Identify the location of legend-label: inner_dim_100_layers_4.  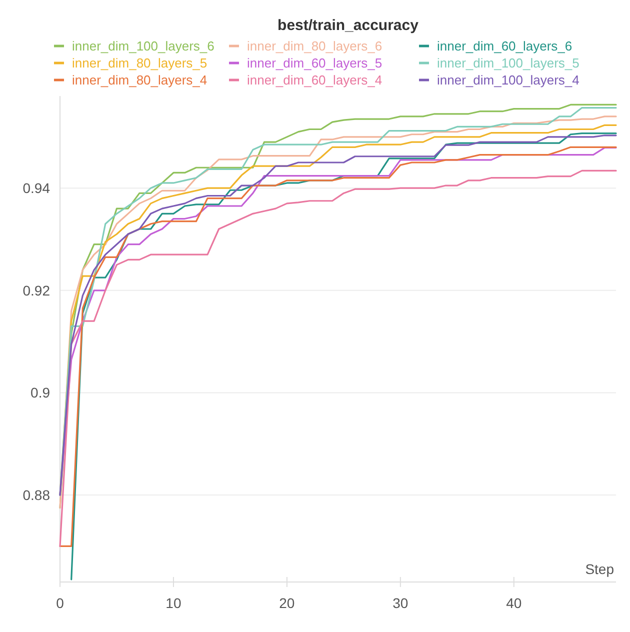
(508, 80).